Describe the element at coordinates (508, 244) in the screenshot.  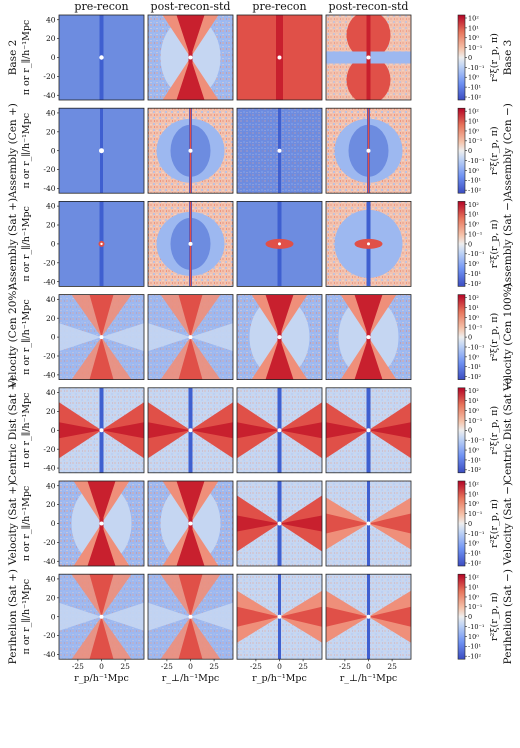
I see `row-label-right: Assembly (Sat −)` at that location.